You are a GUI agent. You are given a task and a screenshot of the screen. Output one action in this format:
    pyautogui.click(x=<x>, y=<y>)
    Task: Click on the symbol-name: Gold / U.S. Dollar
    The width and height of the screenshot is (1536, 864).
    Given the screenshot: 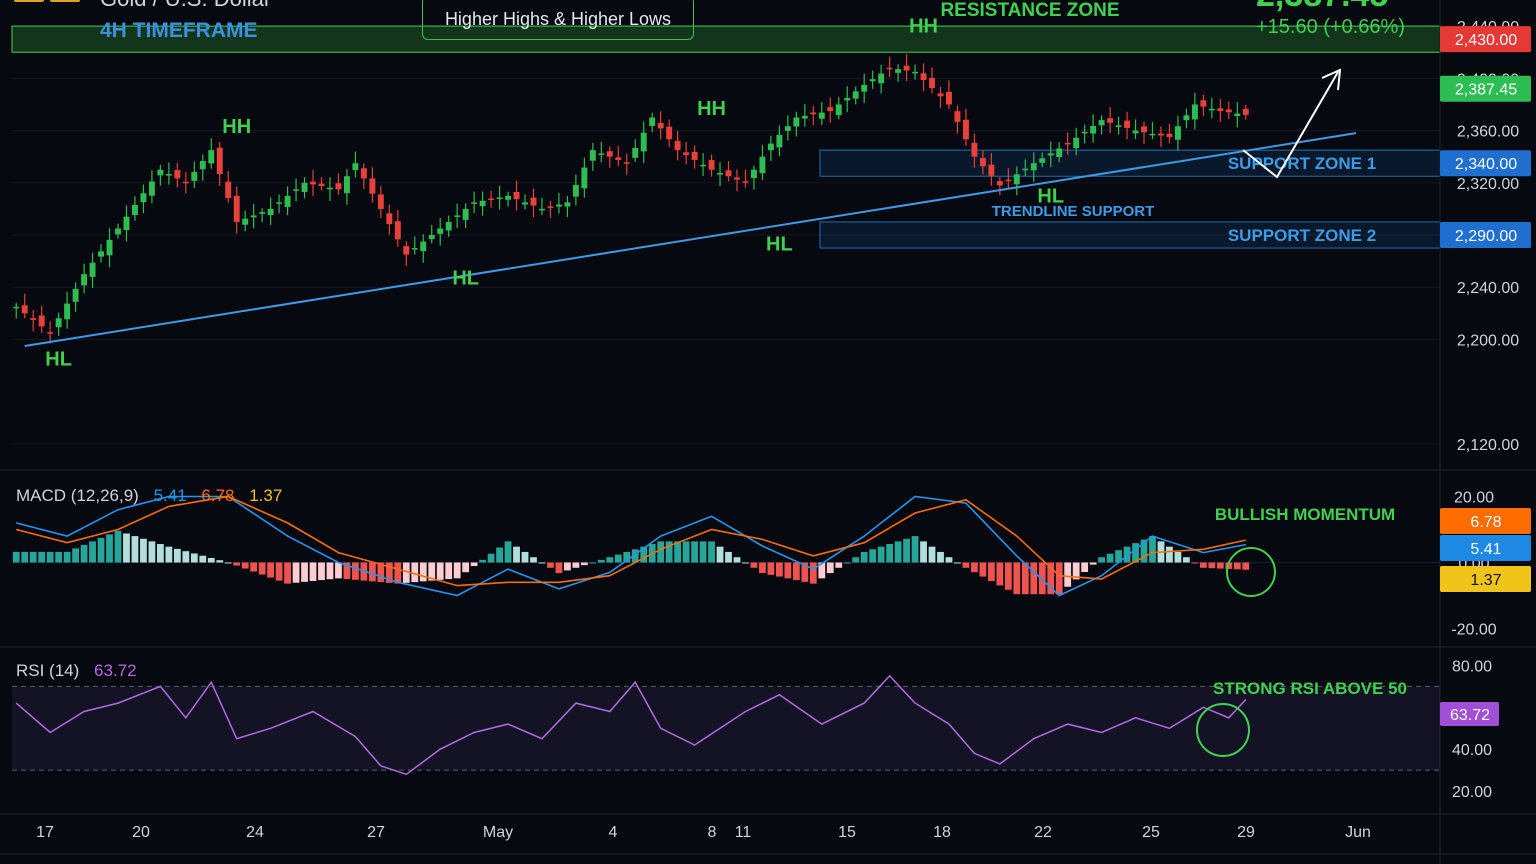 What is the action you would take?
    pyautogui.click(x=185, y=6)
    